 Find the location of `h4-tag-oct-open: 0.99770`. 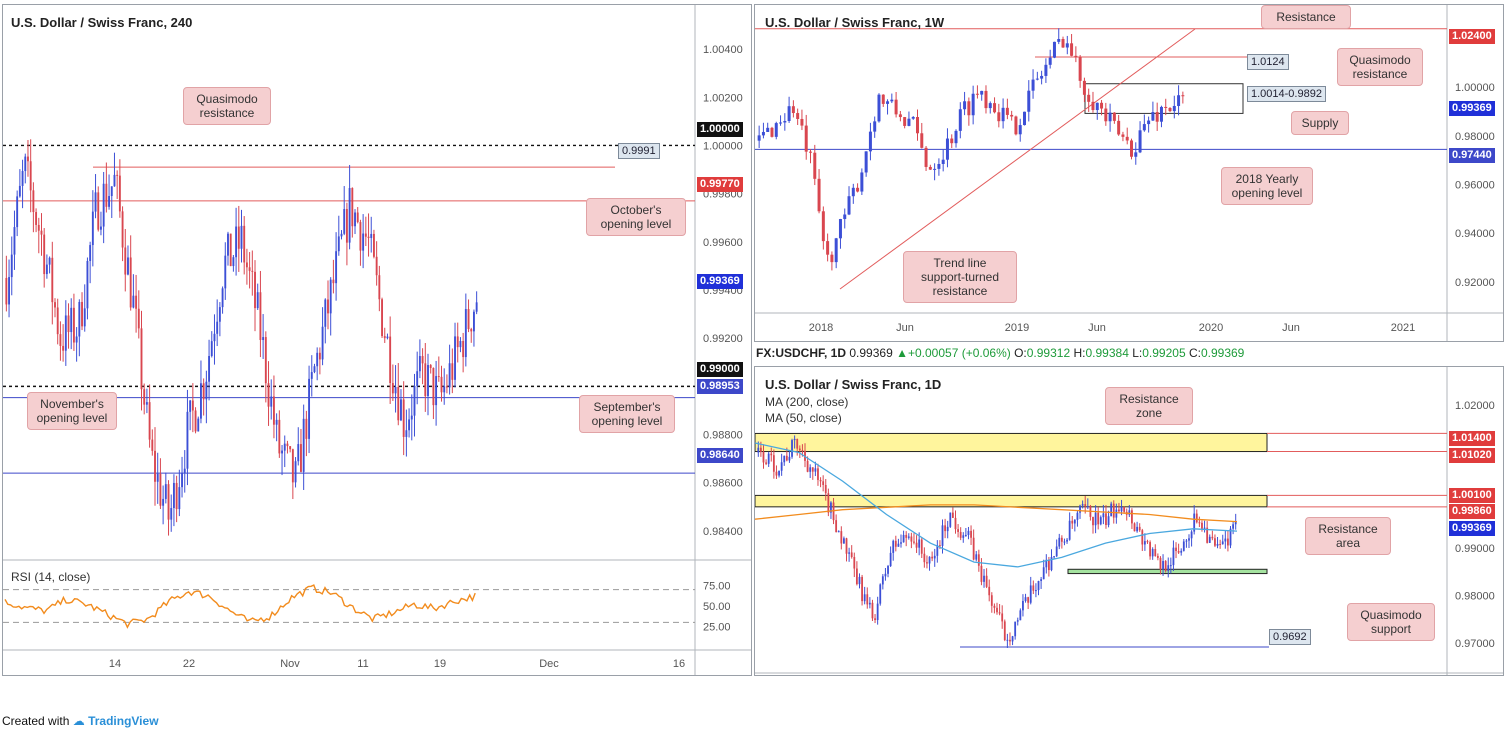

h4-tag-oct-open: 0.99770 is located at coordinates (720, 184).